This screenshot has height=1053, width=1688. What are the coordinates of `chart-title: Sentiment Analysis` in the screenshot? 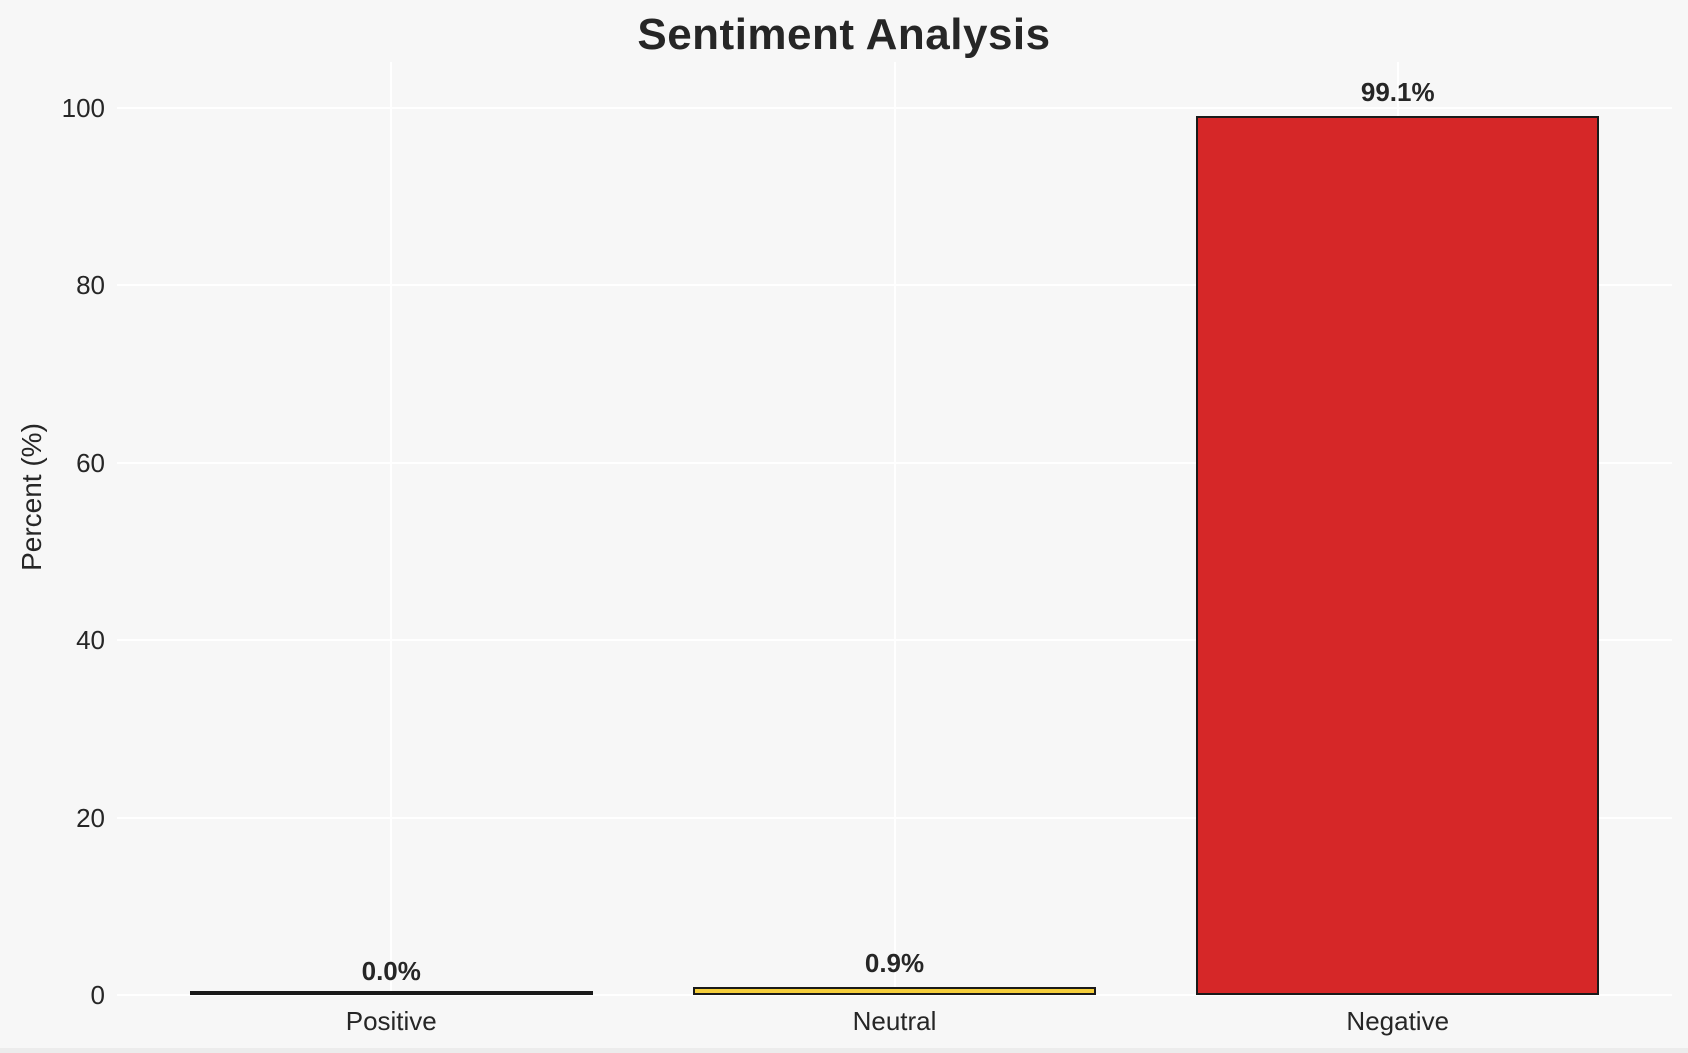 It's located at (844, 34).